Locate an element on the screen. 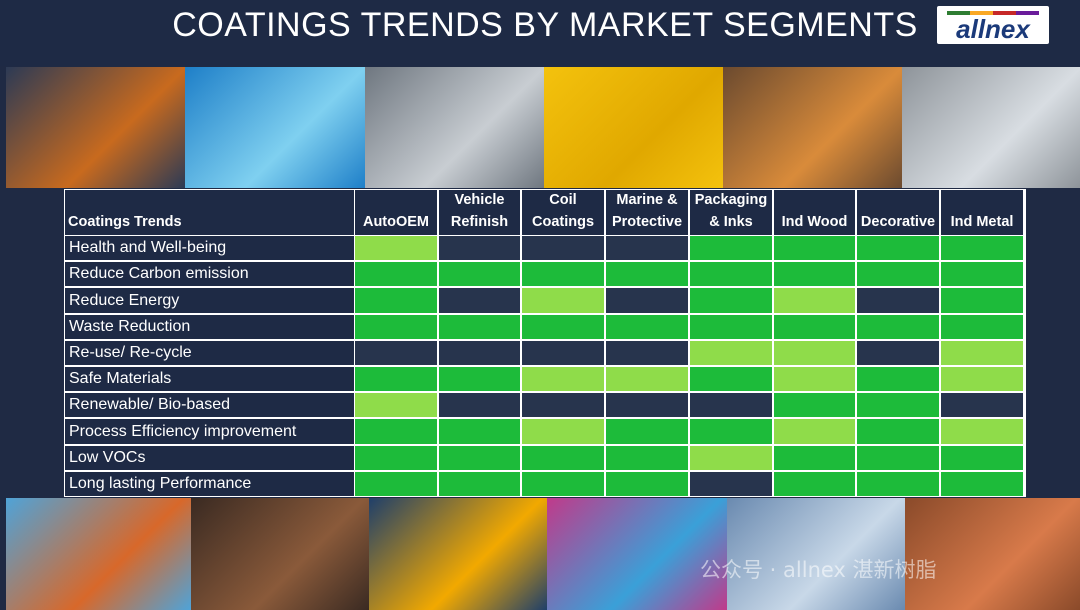 Image resolution: width=1080 pixels, height=610 pixels. header-ind-wood: Ind Wood is located at coordinates (814, 212).